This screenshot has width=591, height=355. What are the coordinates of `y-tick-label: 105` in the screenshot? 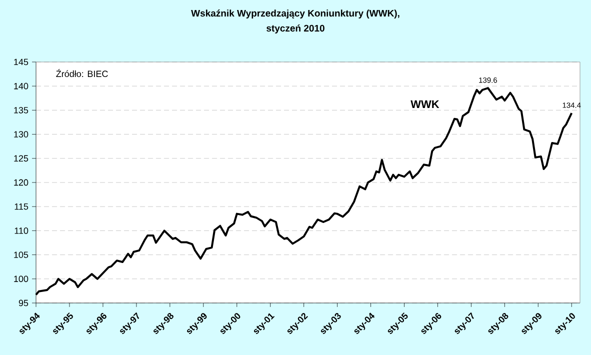 It's located at (21, 255).